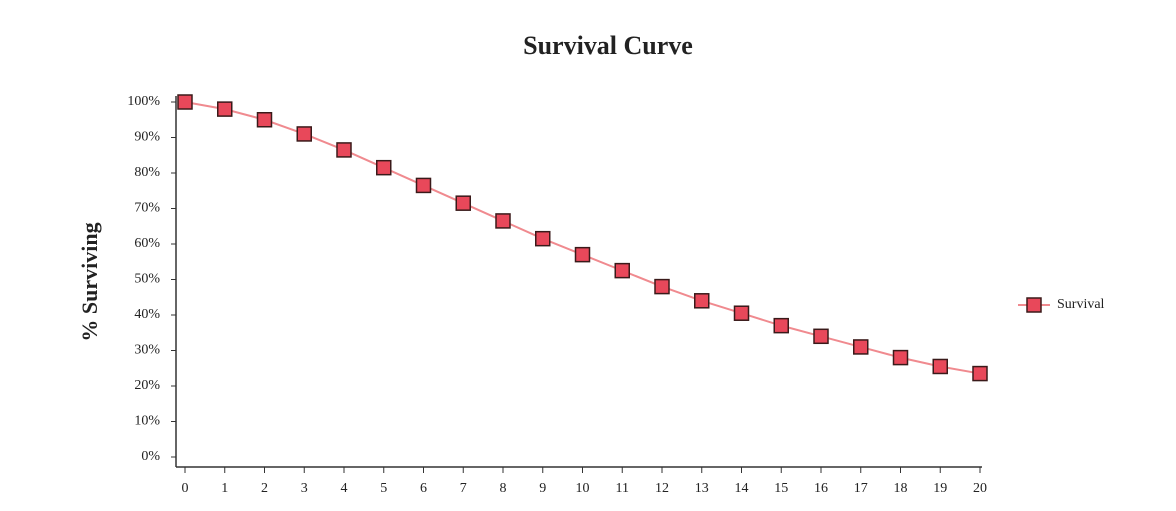 The width and height of the screenshot is (1176, 511). What do you see at coordinates (662, 488) in the screenshot?
I see `x-tick-label: 12` at bounding box center [662, 488].